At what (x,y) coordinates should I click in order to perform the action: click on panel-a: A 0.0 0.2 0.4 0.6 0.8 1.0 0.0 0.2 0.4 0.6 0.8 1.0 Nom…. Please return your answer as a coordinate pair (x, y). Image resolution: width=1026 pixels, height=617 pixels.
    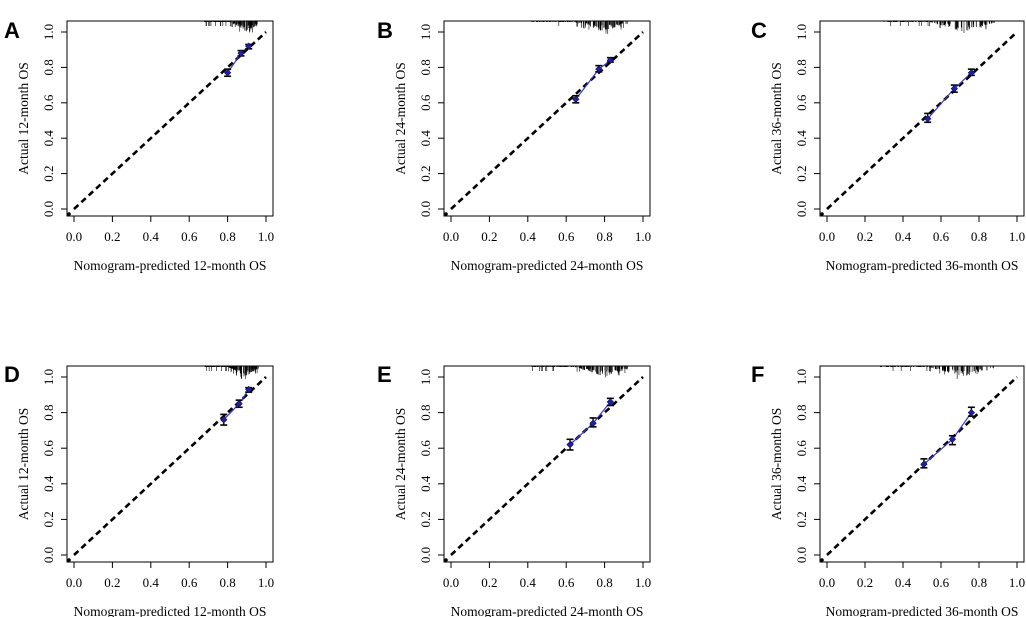
    Looking at the image, I should click on (139, 145).